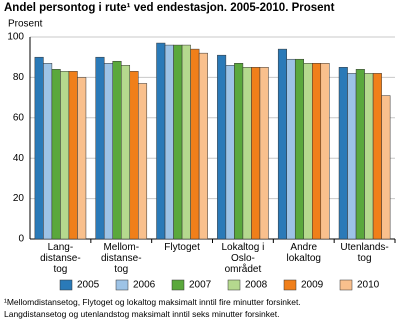 The width and height of the screenshot is (400, 320). What do you see at coordinates (368, 285) in the screenshot?
I see `legend-label: 2010` at bounding box center [368, 285].